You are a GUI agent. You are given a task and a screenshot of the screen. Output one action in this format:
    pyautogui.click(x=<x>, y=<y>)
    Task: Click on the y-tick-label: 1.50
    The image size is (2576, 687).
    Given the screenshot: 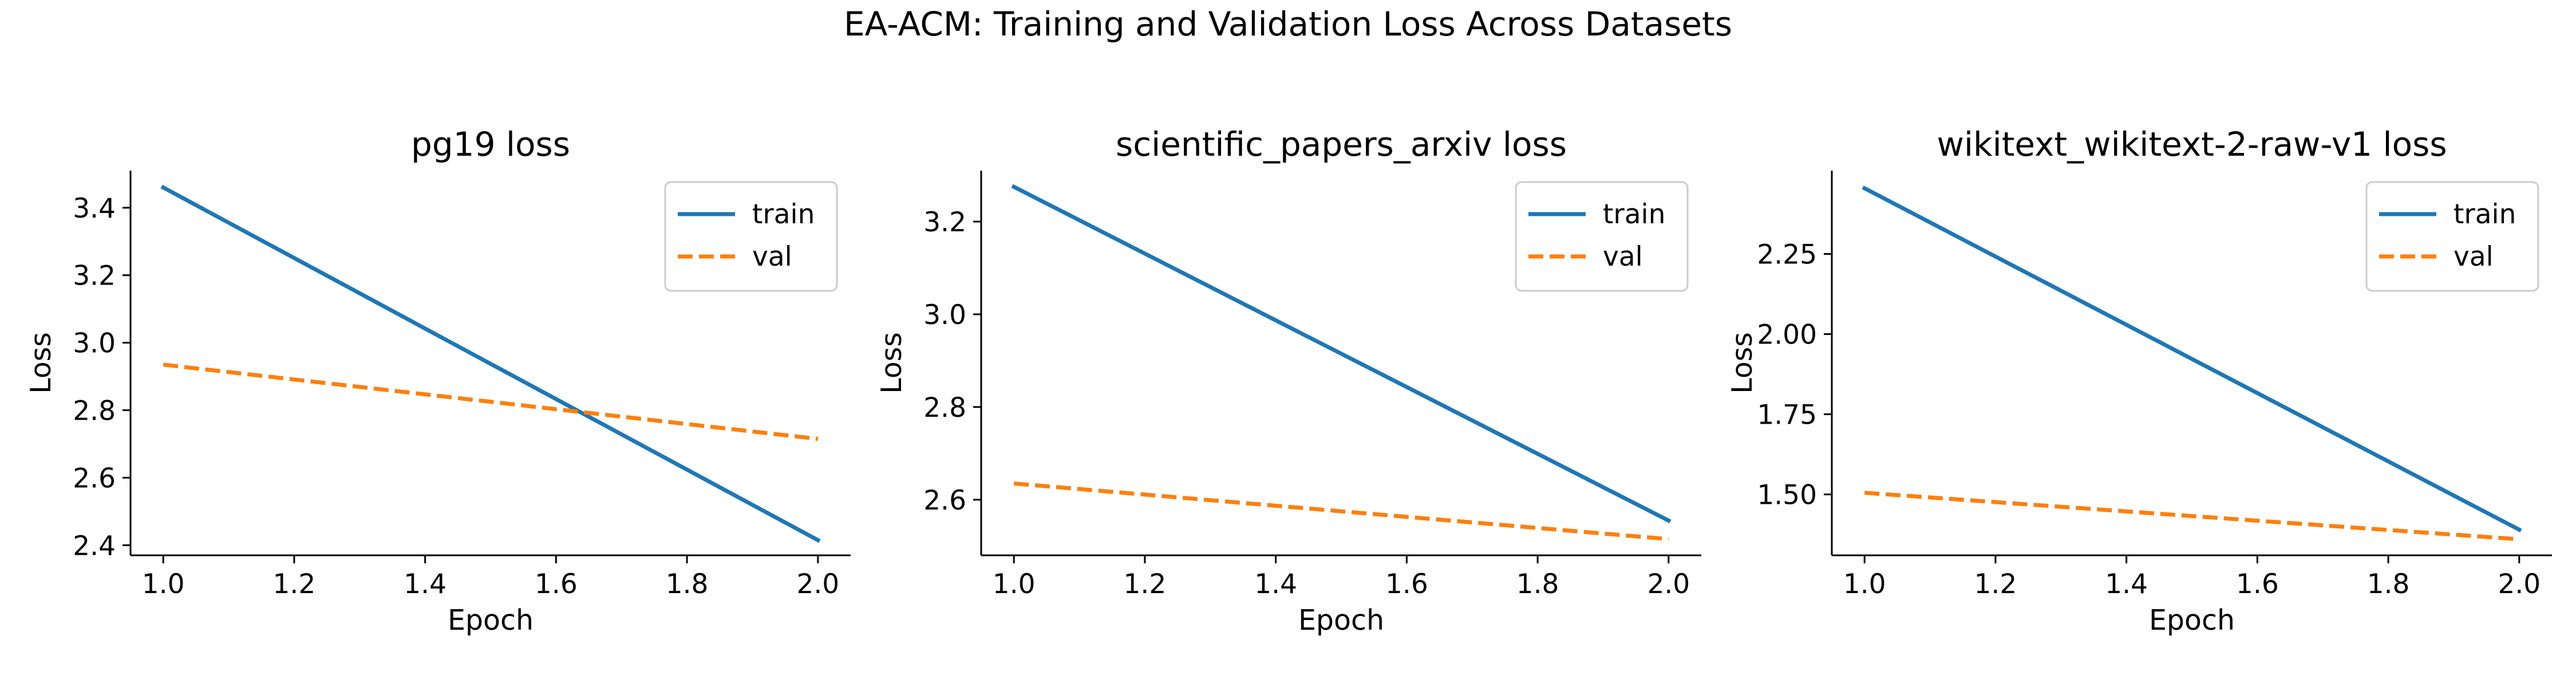 What is the action you would take?
    pyautogui.click(x=1787, y=495)
    